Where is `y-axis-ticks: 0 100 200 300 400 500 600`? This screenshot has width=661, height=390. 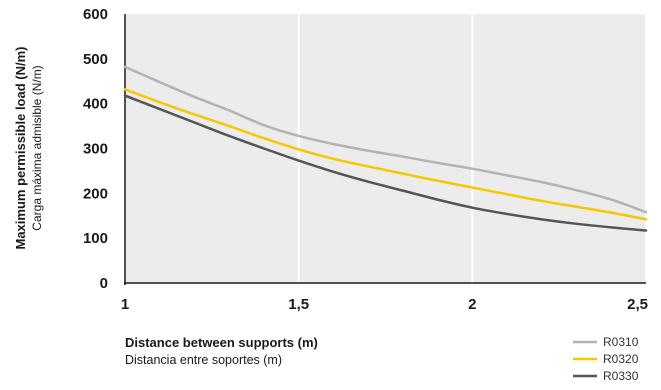
y-axis-ticks: 0 100 200 300 400 500 600 is located at coordinates (95, 149).